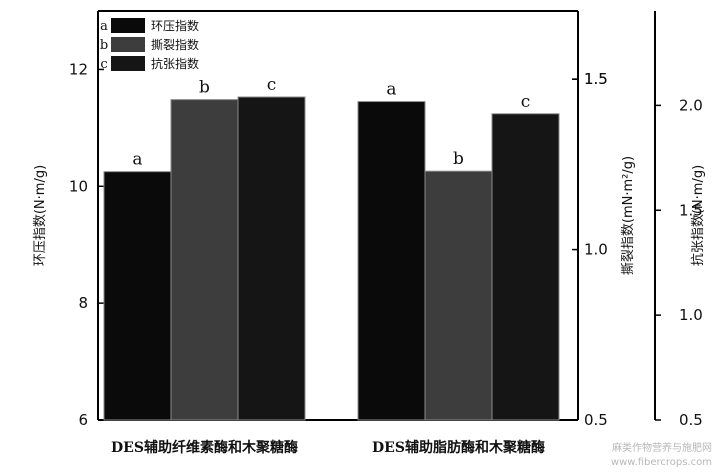  I want to click on left-axis-tick-label: 8, so click(83, 303).